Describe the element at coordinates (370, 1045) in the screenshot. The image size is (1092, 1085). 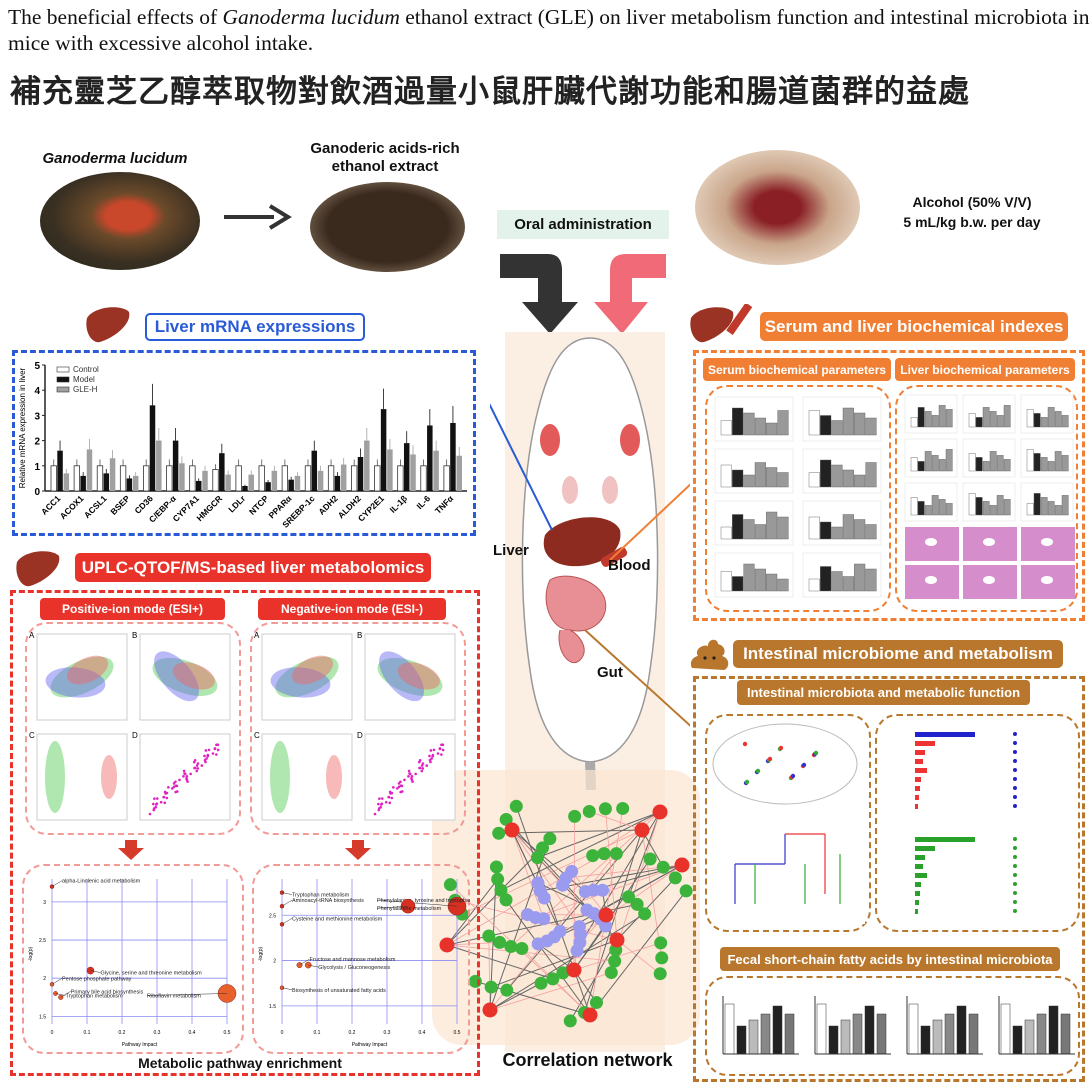
I see `x-axis-label: Pathway Impact` at that location.